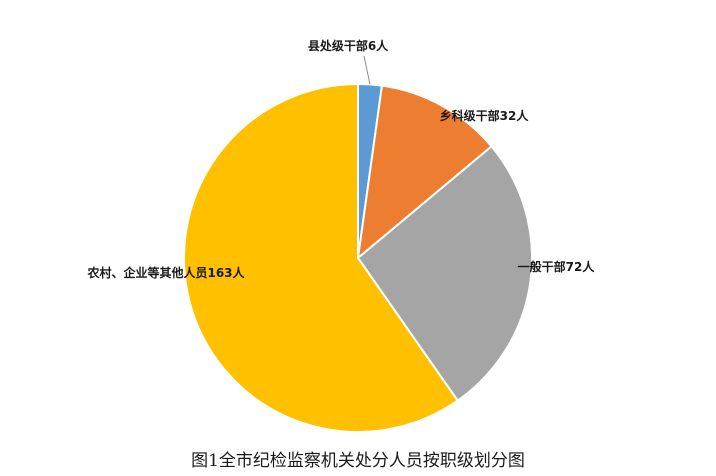 This screenshot has width=716, height=476. Describe the element at coordinates (557, 266) in the screenshot. I see `slice-label-3: 一般干部72人` at that location.